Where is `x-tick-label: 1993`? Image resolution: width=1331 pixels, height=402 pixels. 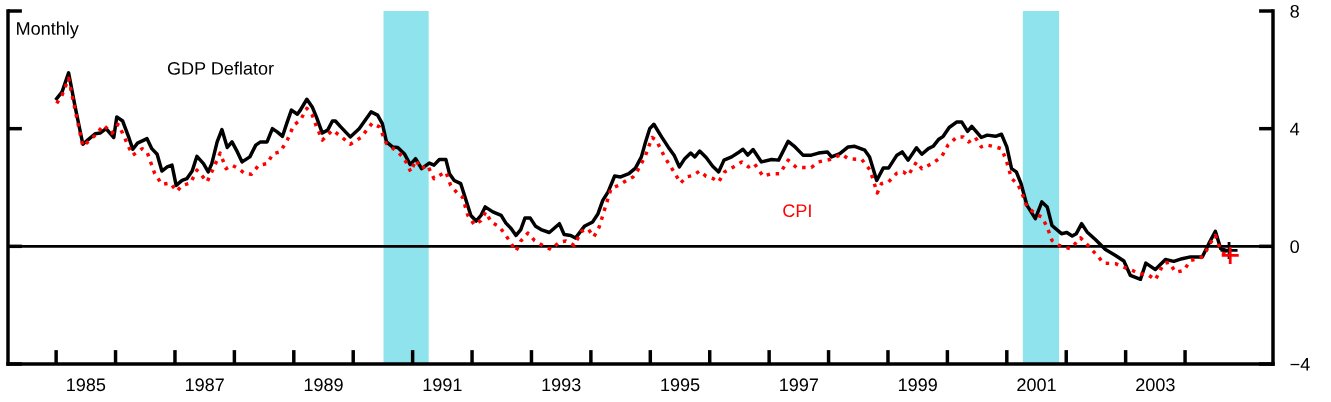
x-tick-label: 1993 is located at coordinates (561, 385).